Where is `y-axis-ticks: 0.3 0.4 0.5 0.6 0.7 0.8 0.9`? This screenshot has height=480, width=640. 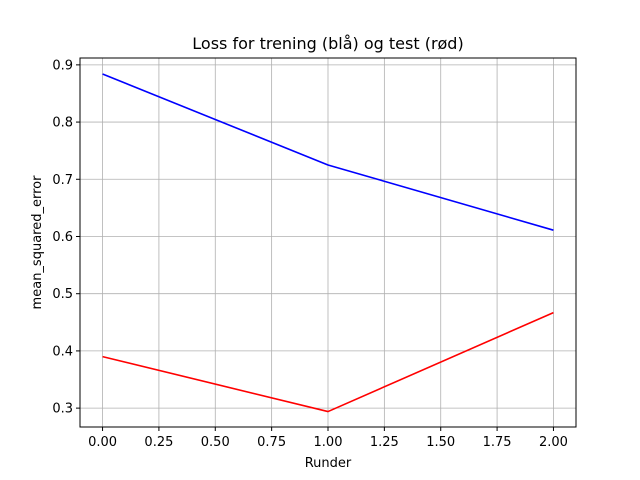 y-axis-ticks: 0.3 0.4 0.5 0.6 0.7 0.8 0.9 is located at coordinates (66, 237).